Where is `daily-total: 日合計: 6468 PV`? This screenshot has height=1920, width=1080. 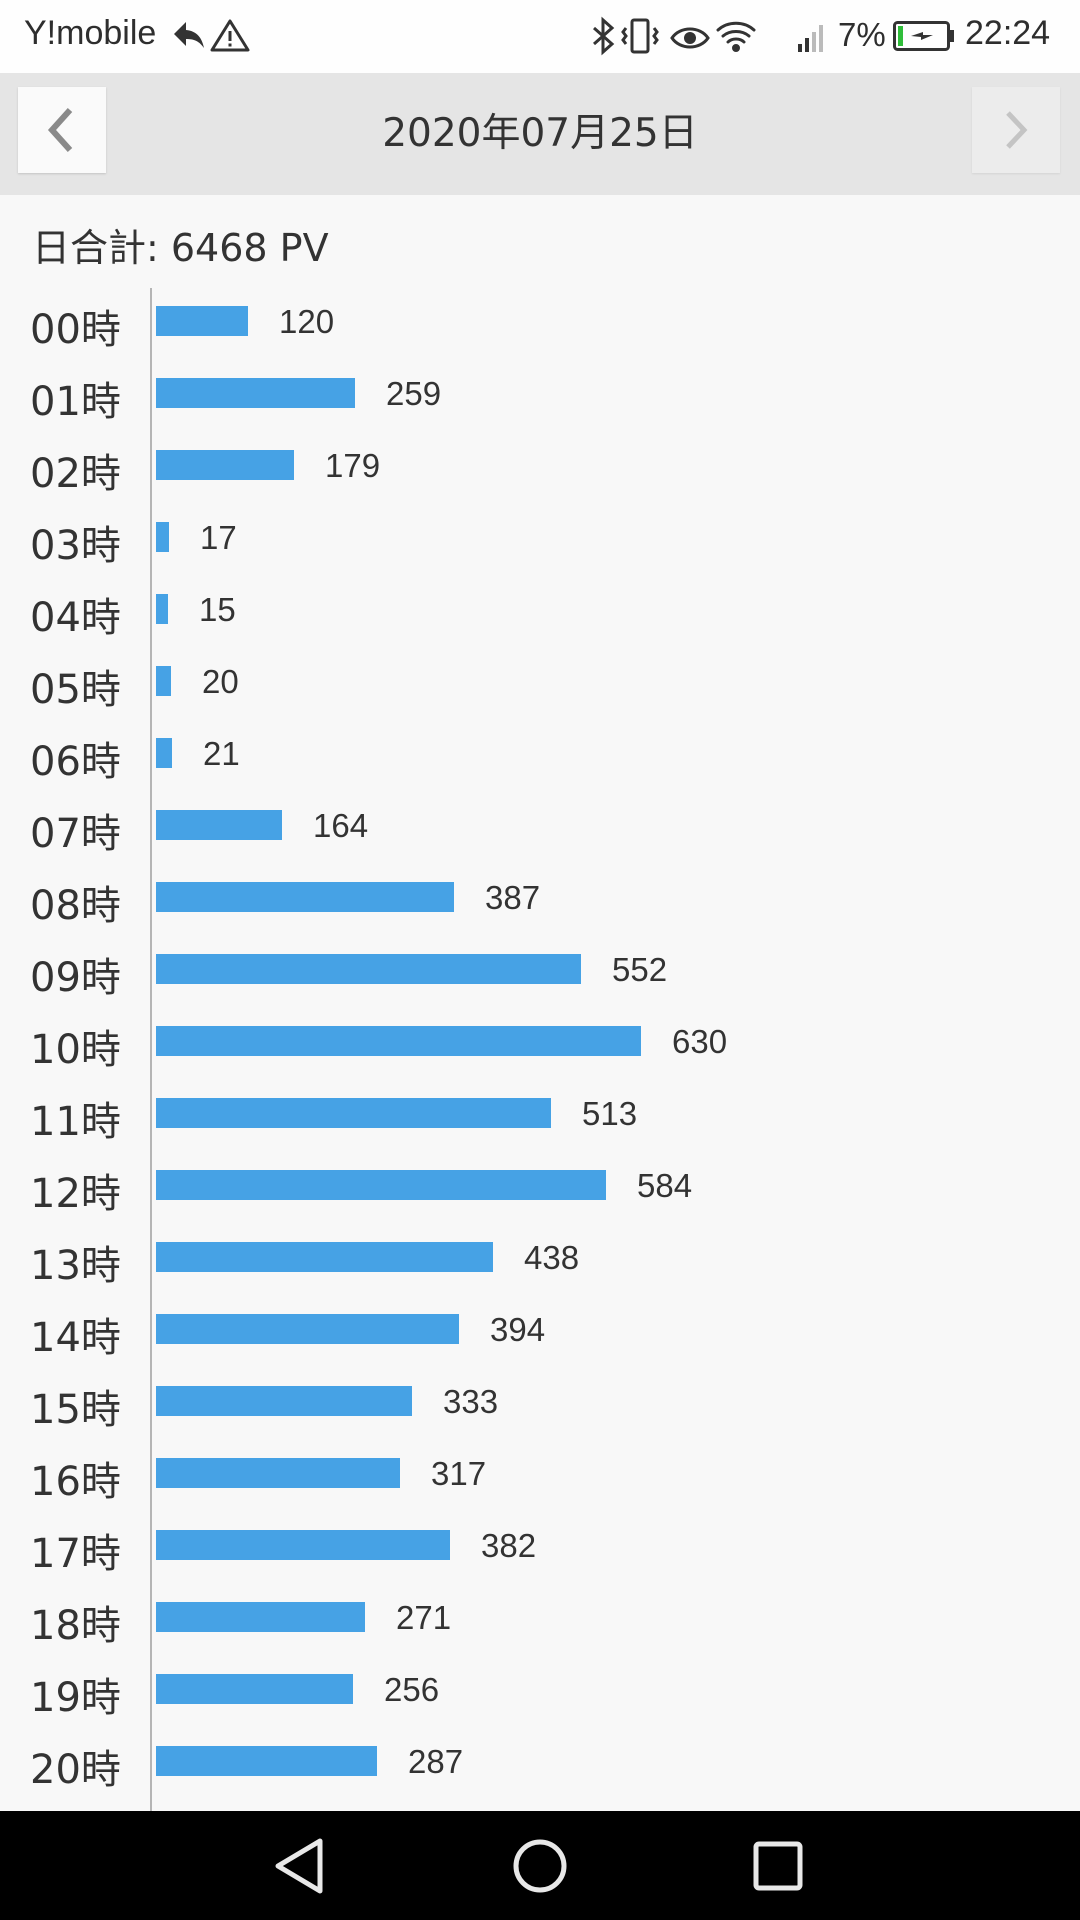 daily-total: 日合計: 6468 PV is located at coordinates (180, 248).